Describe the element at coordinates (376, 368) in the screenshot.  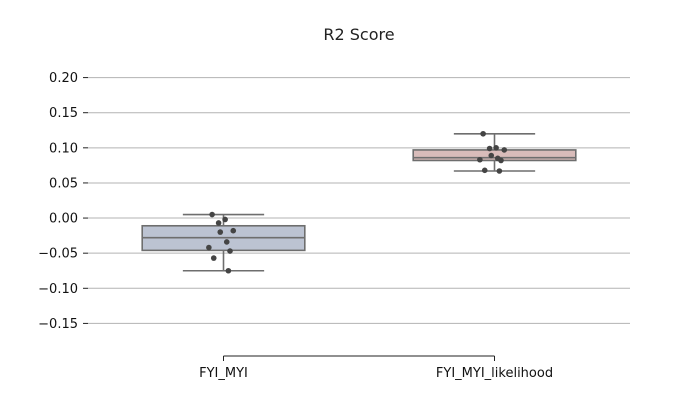
I see `x-axis: FYI_MYI FYI_MYI_likelihood` at that location.